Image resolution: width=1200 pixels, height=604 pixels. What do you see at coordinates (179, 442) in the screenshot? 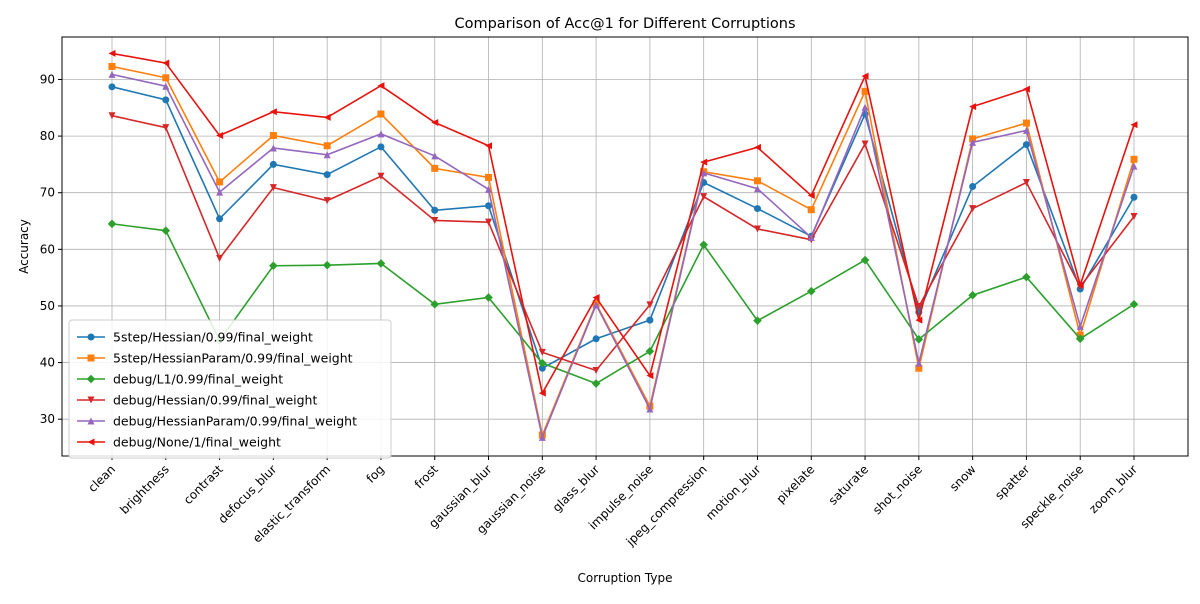
I see `legend-item: debug/None/1/final_weight` at bounding box center [179, 442].